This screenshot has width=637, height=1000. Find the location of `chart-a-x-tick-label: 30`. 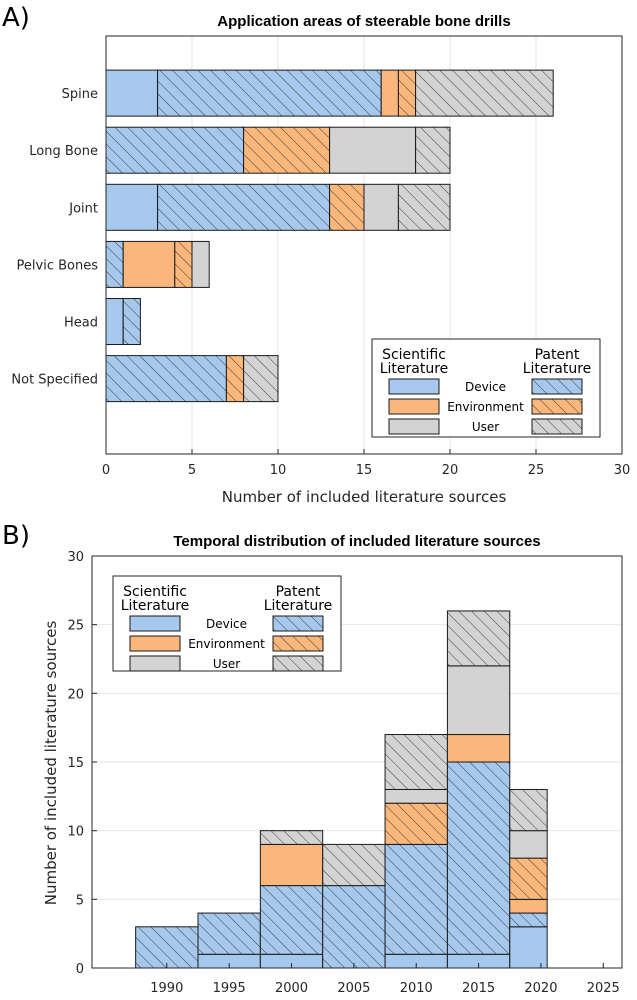

chart-a-x-tick-label: 30 is located at coordinates (622, 470).